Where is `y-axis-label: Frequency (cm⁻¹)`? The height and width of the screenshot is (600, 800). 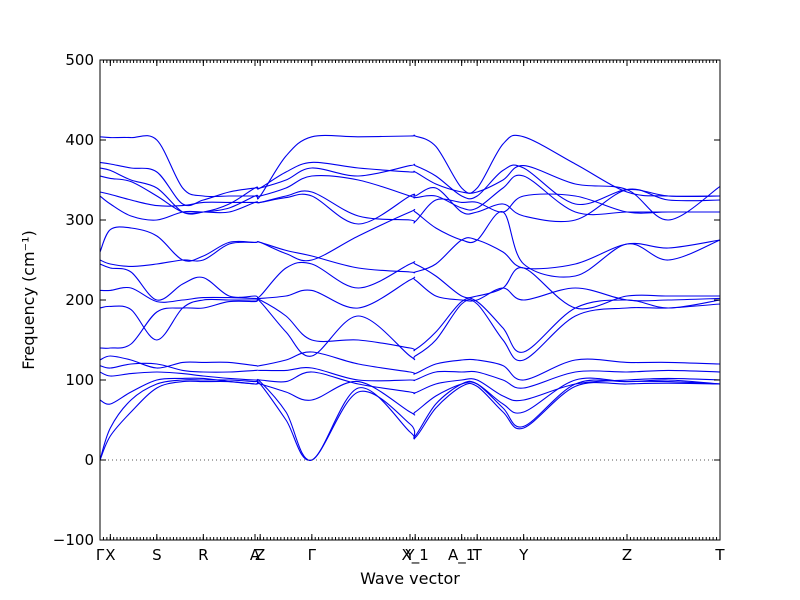 y-axis-label: Frequency (cm⁻¹) is located at coordinates (28, 299).